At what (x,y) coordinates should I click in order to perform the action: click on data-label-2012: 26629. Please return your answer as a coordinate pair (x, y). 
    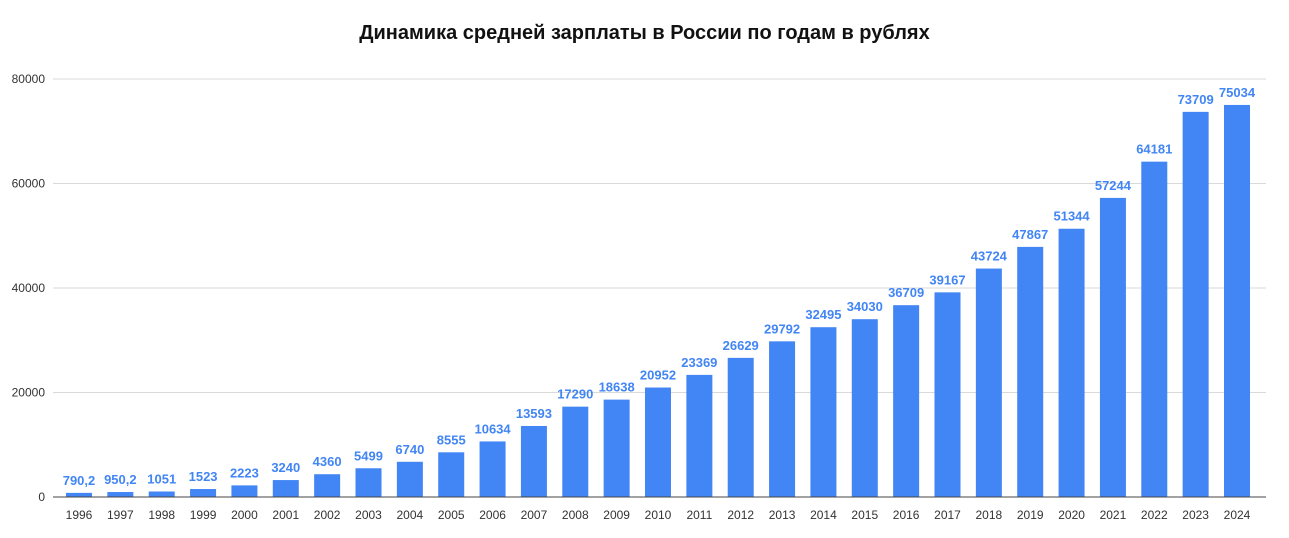
    Looking at the image, I should click on (741, 345).